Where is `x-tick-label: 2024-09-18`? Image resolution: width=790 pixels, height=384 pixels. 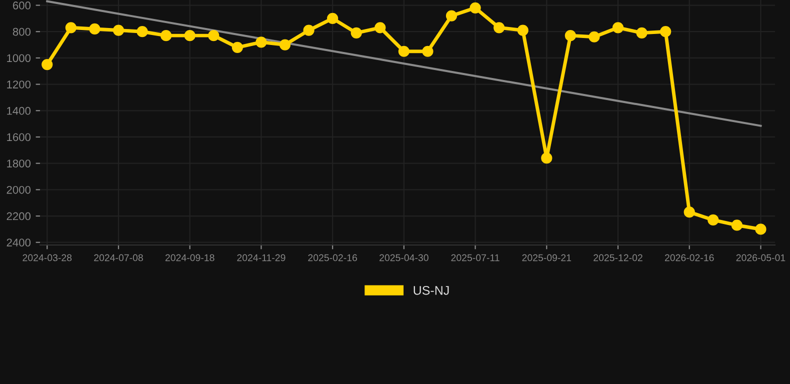
x-tick-label: 2024-09-18 is located at coordinates (189, 258).